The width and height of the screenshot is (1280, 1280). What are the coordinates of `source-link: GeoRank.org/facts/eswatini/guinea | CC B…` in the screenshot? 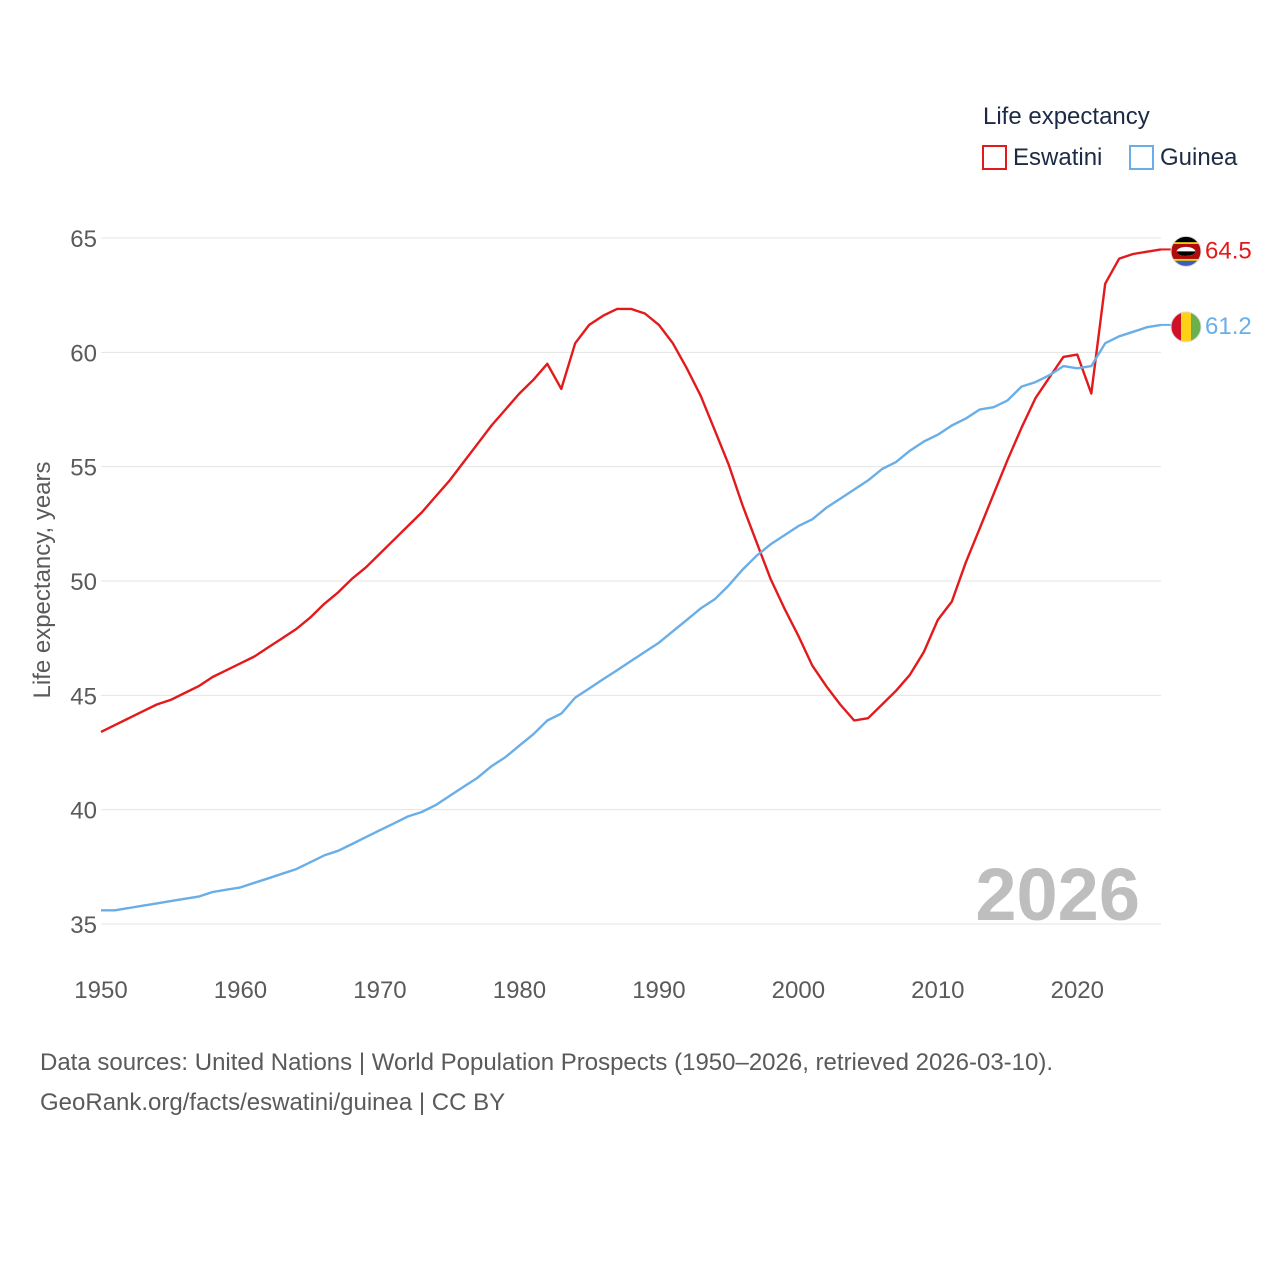 It's located at (273, 1102).